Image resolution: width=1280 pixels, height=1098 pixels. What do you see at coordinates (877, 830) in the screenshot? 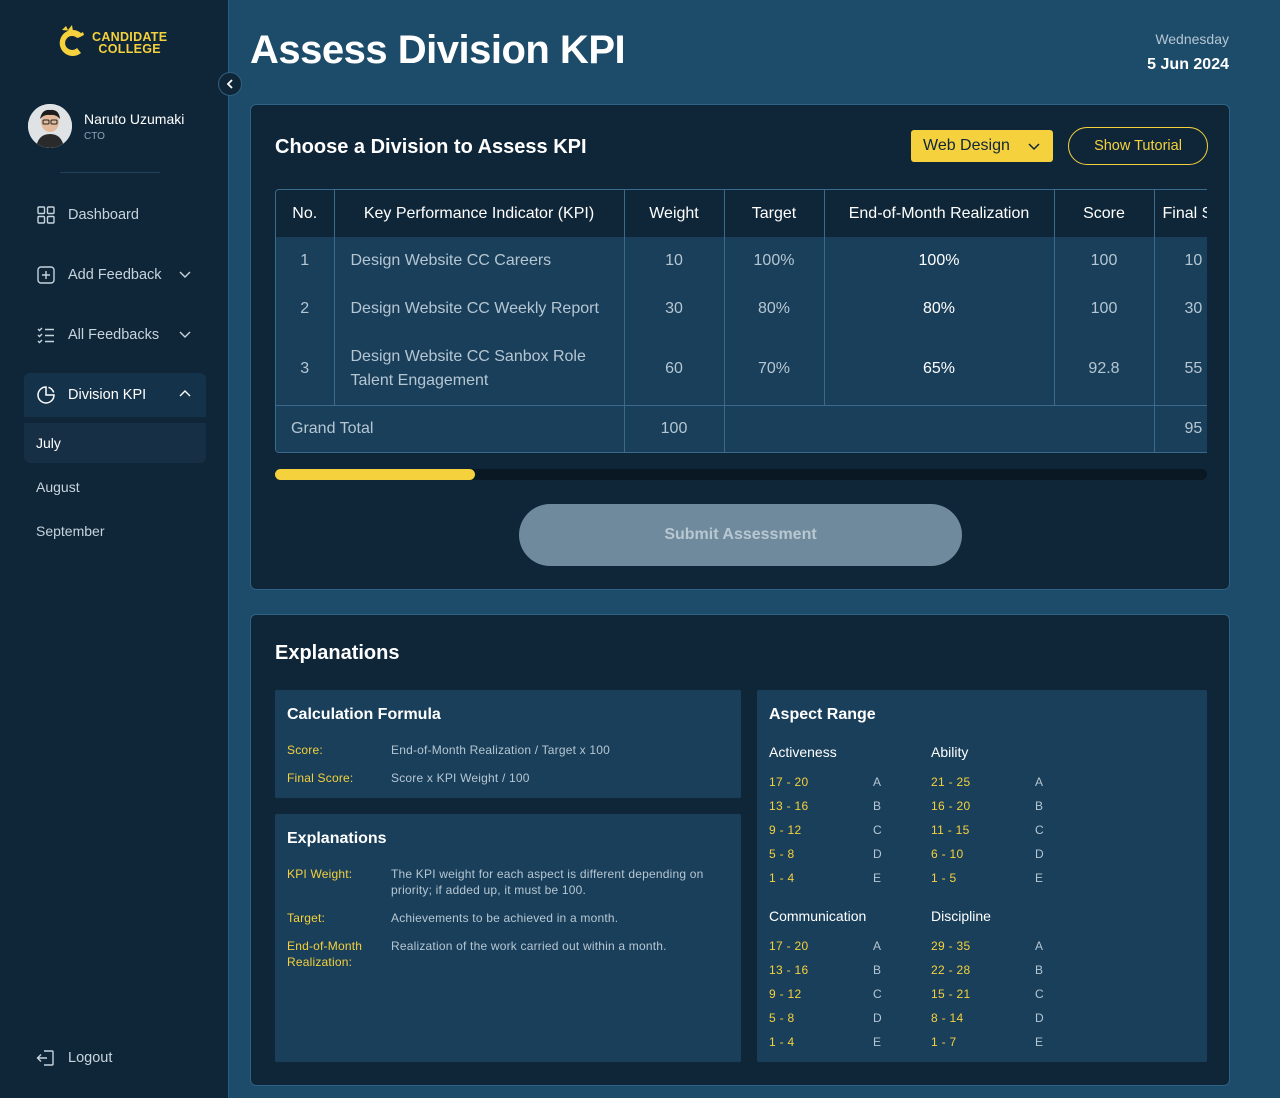
I see `aspect-grade: C` at bounding box center [877, 830].